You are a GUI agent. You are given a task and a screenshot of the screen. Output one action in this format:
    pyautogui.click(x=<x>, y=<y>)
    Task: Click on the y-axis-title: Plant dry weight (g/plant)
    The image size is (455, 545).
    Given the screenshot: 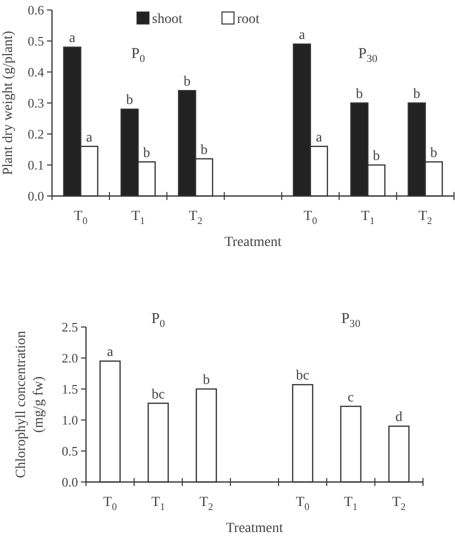 What is the action you would take?
    pyautogui.click(x=8, y=103)
    